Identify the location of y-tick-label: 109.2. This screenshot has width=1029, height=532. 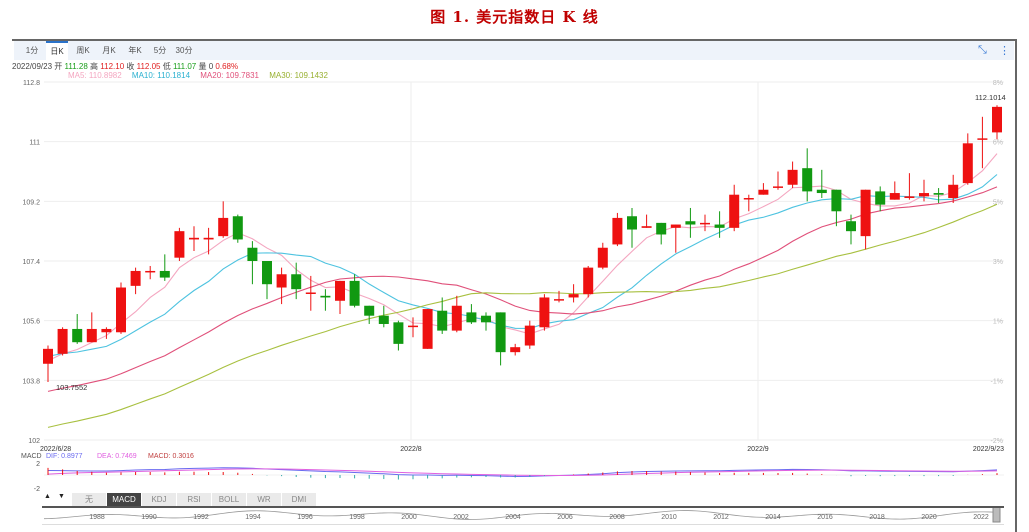
(31, 202).